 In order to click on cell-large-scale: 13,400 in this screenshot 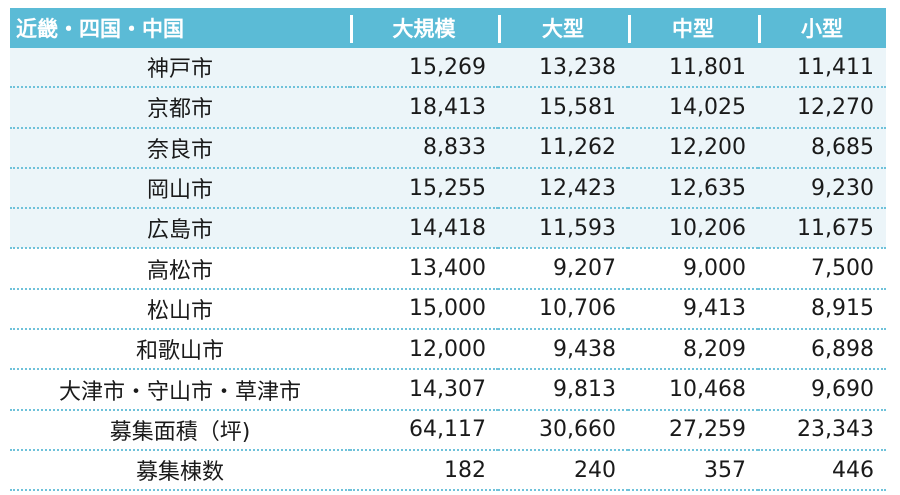, I will do `click(424, 269)`.